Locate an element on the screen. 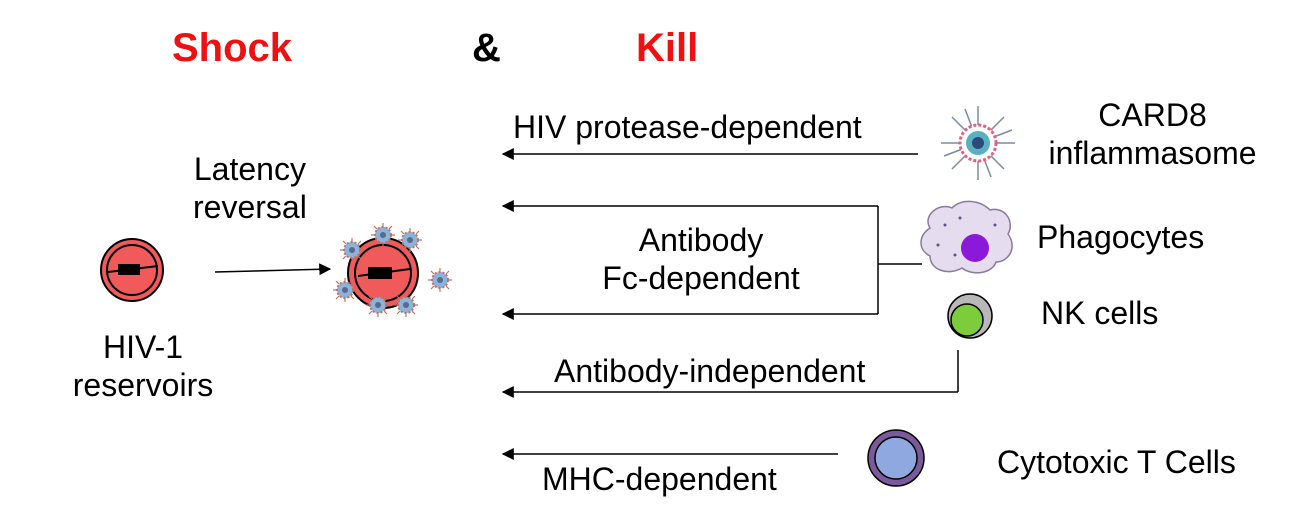 The width and height of the screenshot is (1300, 525). title-shock: Shock is located at coordinates (232, 48).